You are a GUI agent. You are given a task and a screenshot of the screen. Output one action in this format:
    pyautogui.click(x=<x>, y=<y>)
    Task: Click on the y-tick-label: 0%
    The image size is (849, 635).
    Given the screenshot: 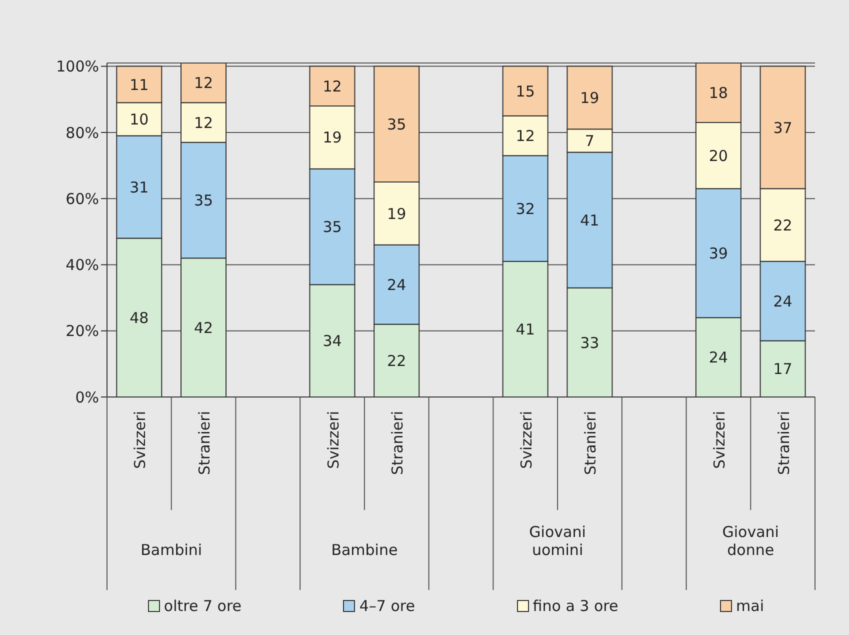 What is the action you would take?
    pyautogui.click(x=87, y=397)
    